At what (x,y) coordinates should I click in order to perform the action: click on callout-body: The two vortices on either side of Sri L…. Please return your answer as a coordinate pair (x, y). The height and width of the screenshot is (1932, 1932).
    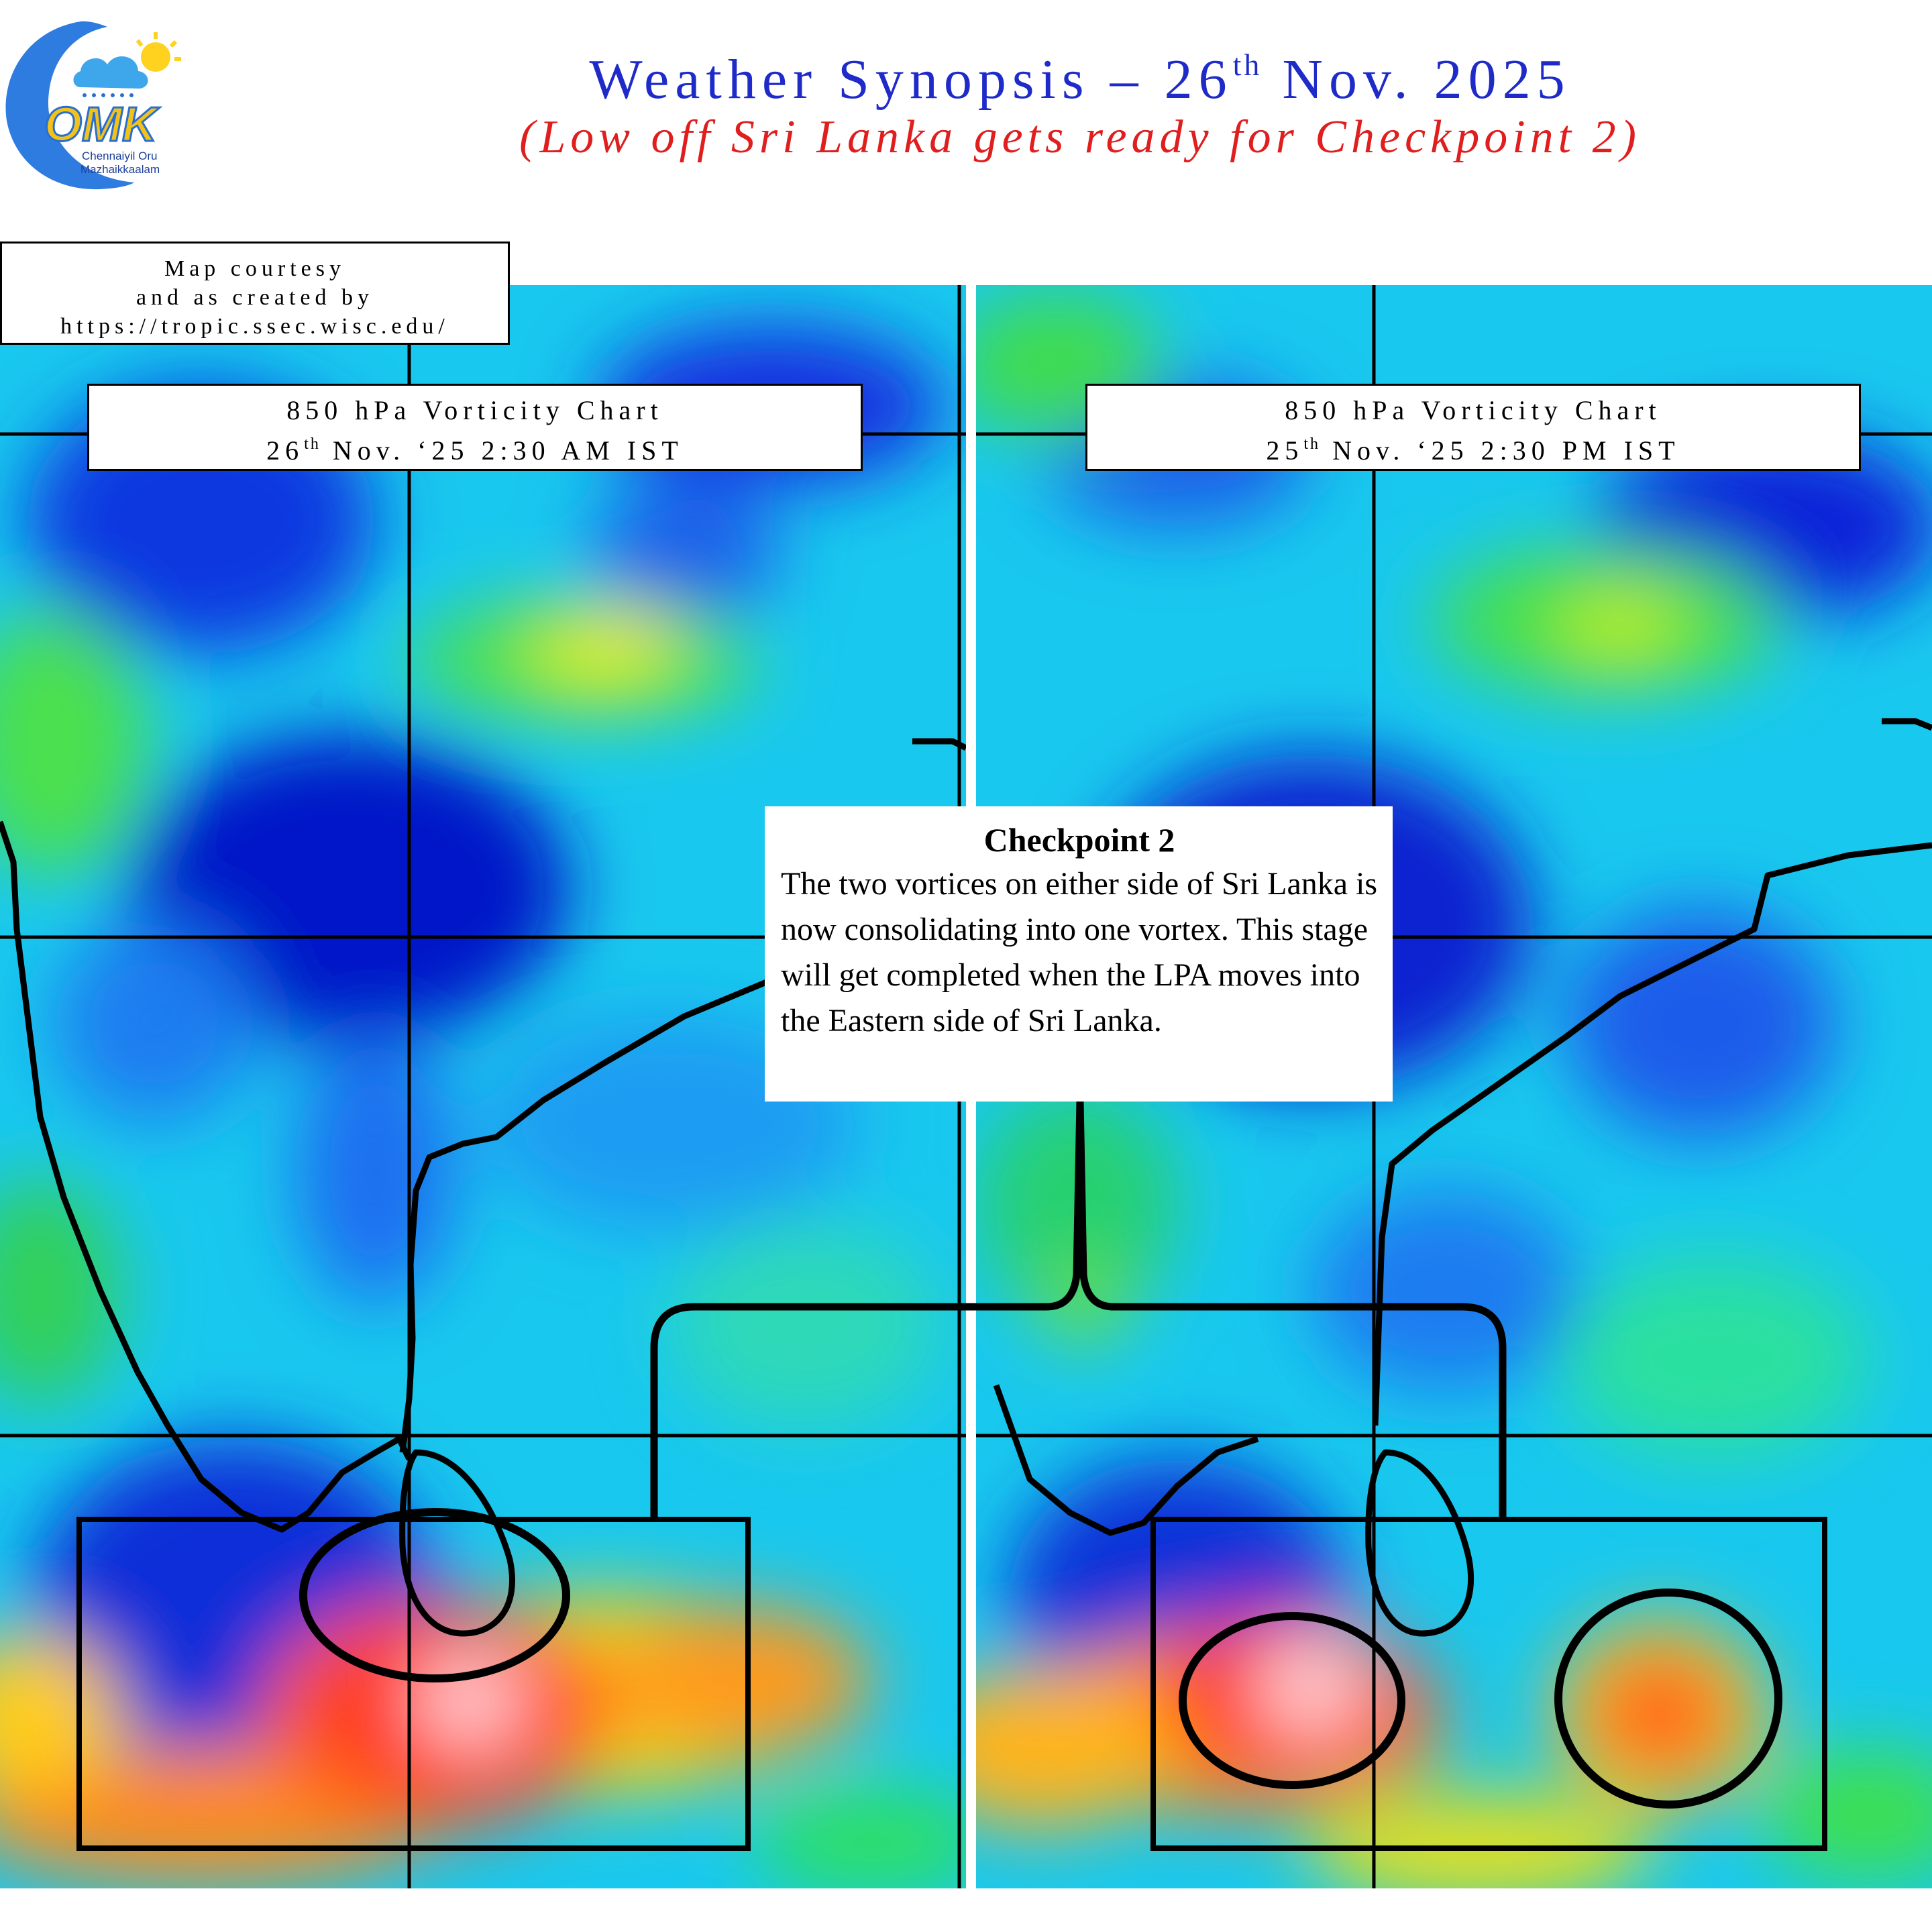
    Looking at the image, I should click on (1079, 952).